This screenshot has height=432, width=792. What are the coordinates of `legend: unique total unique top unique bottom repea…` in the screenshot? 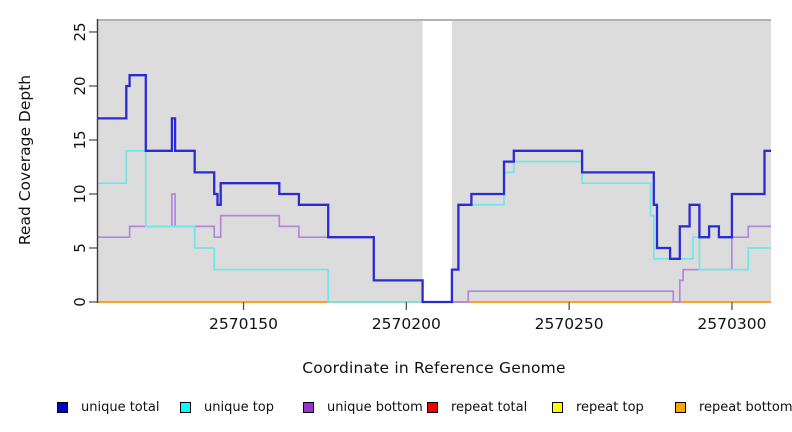 It's located at (396, 409).